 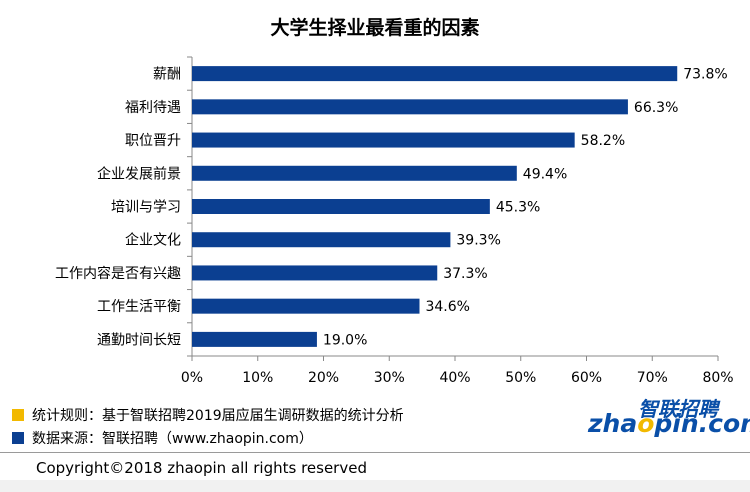 I want to click on category-label: 企业文化, so click(x=153, y=240).